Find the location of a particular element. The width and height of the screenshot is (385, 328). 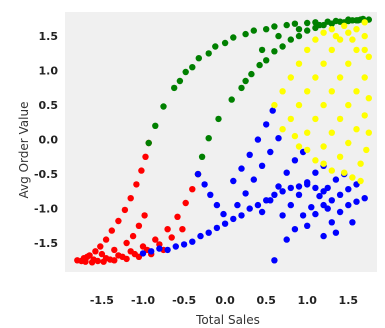

x-tick-label: 1.0 is located at coordinates (307, 300).